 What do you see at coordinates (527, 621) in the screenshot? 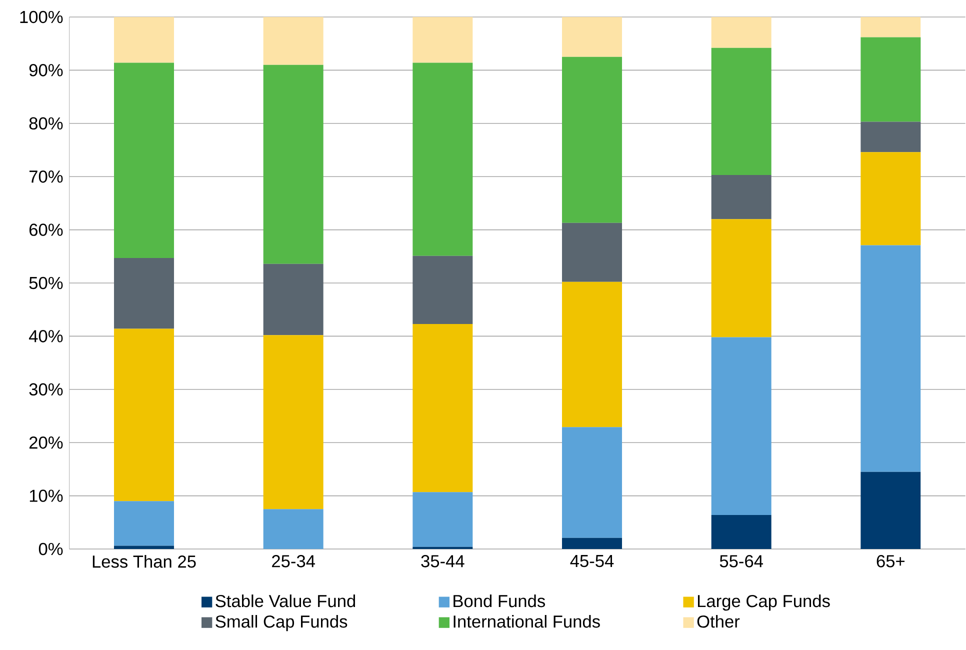
I see `legend-label: International Funds` at bounding box center [527, 621].